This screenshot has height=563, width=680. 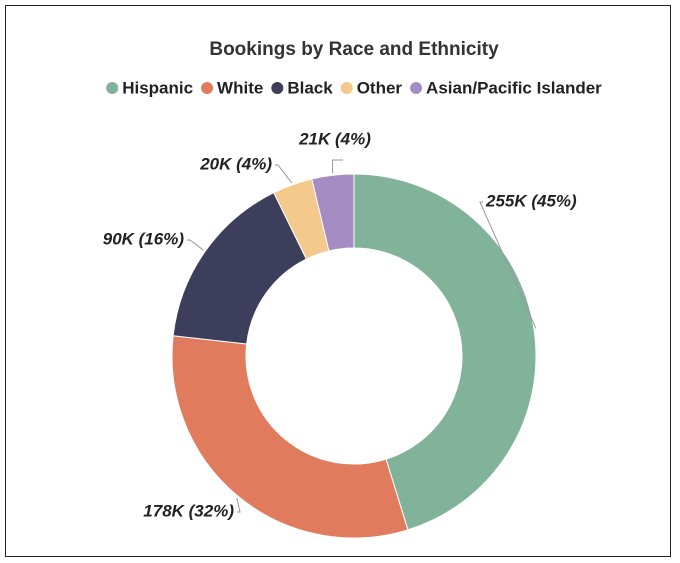 What do you see at coordinates (334, 138) in the screenshot?
I see `data-label: 21K (4%)` at bounding box center [334, 138].